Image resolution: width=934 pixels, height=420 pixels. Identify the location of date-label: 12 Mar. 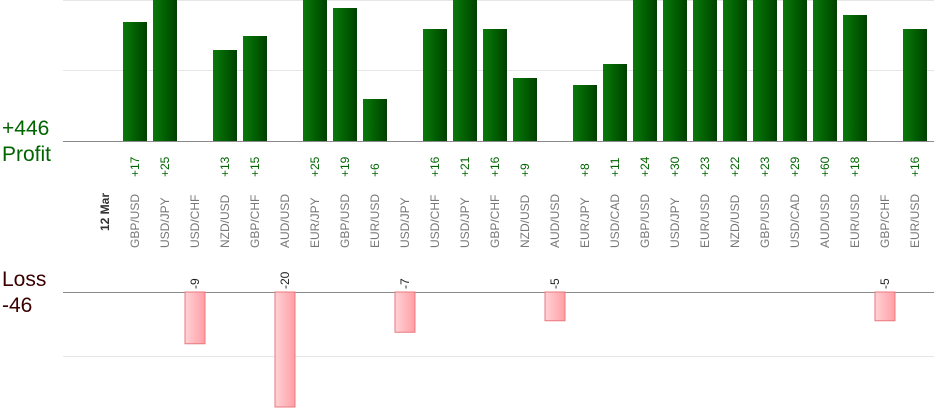
(105, 212).